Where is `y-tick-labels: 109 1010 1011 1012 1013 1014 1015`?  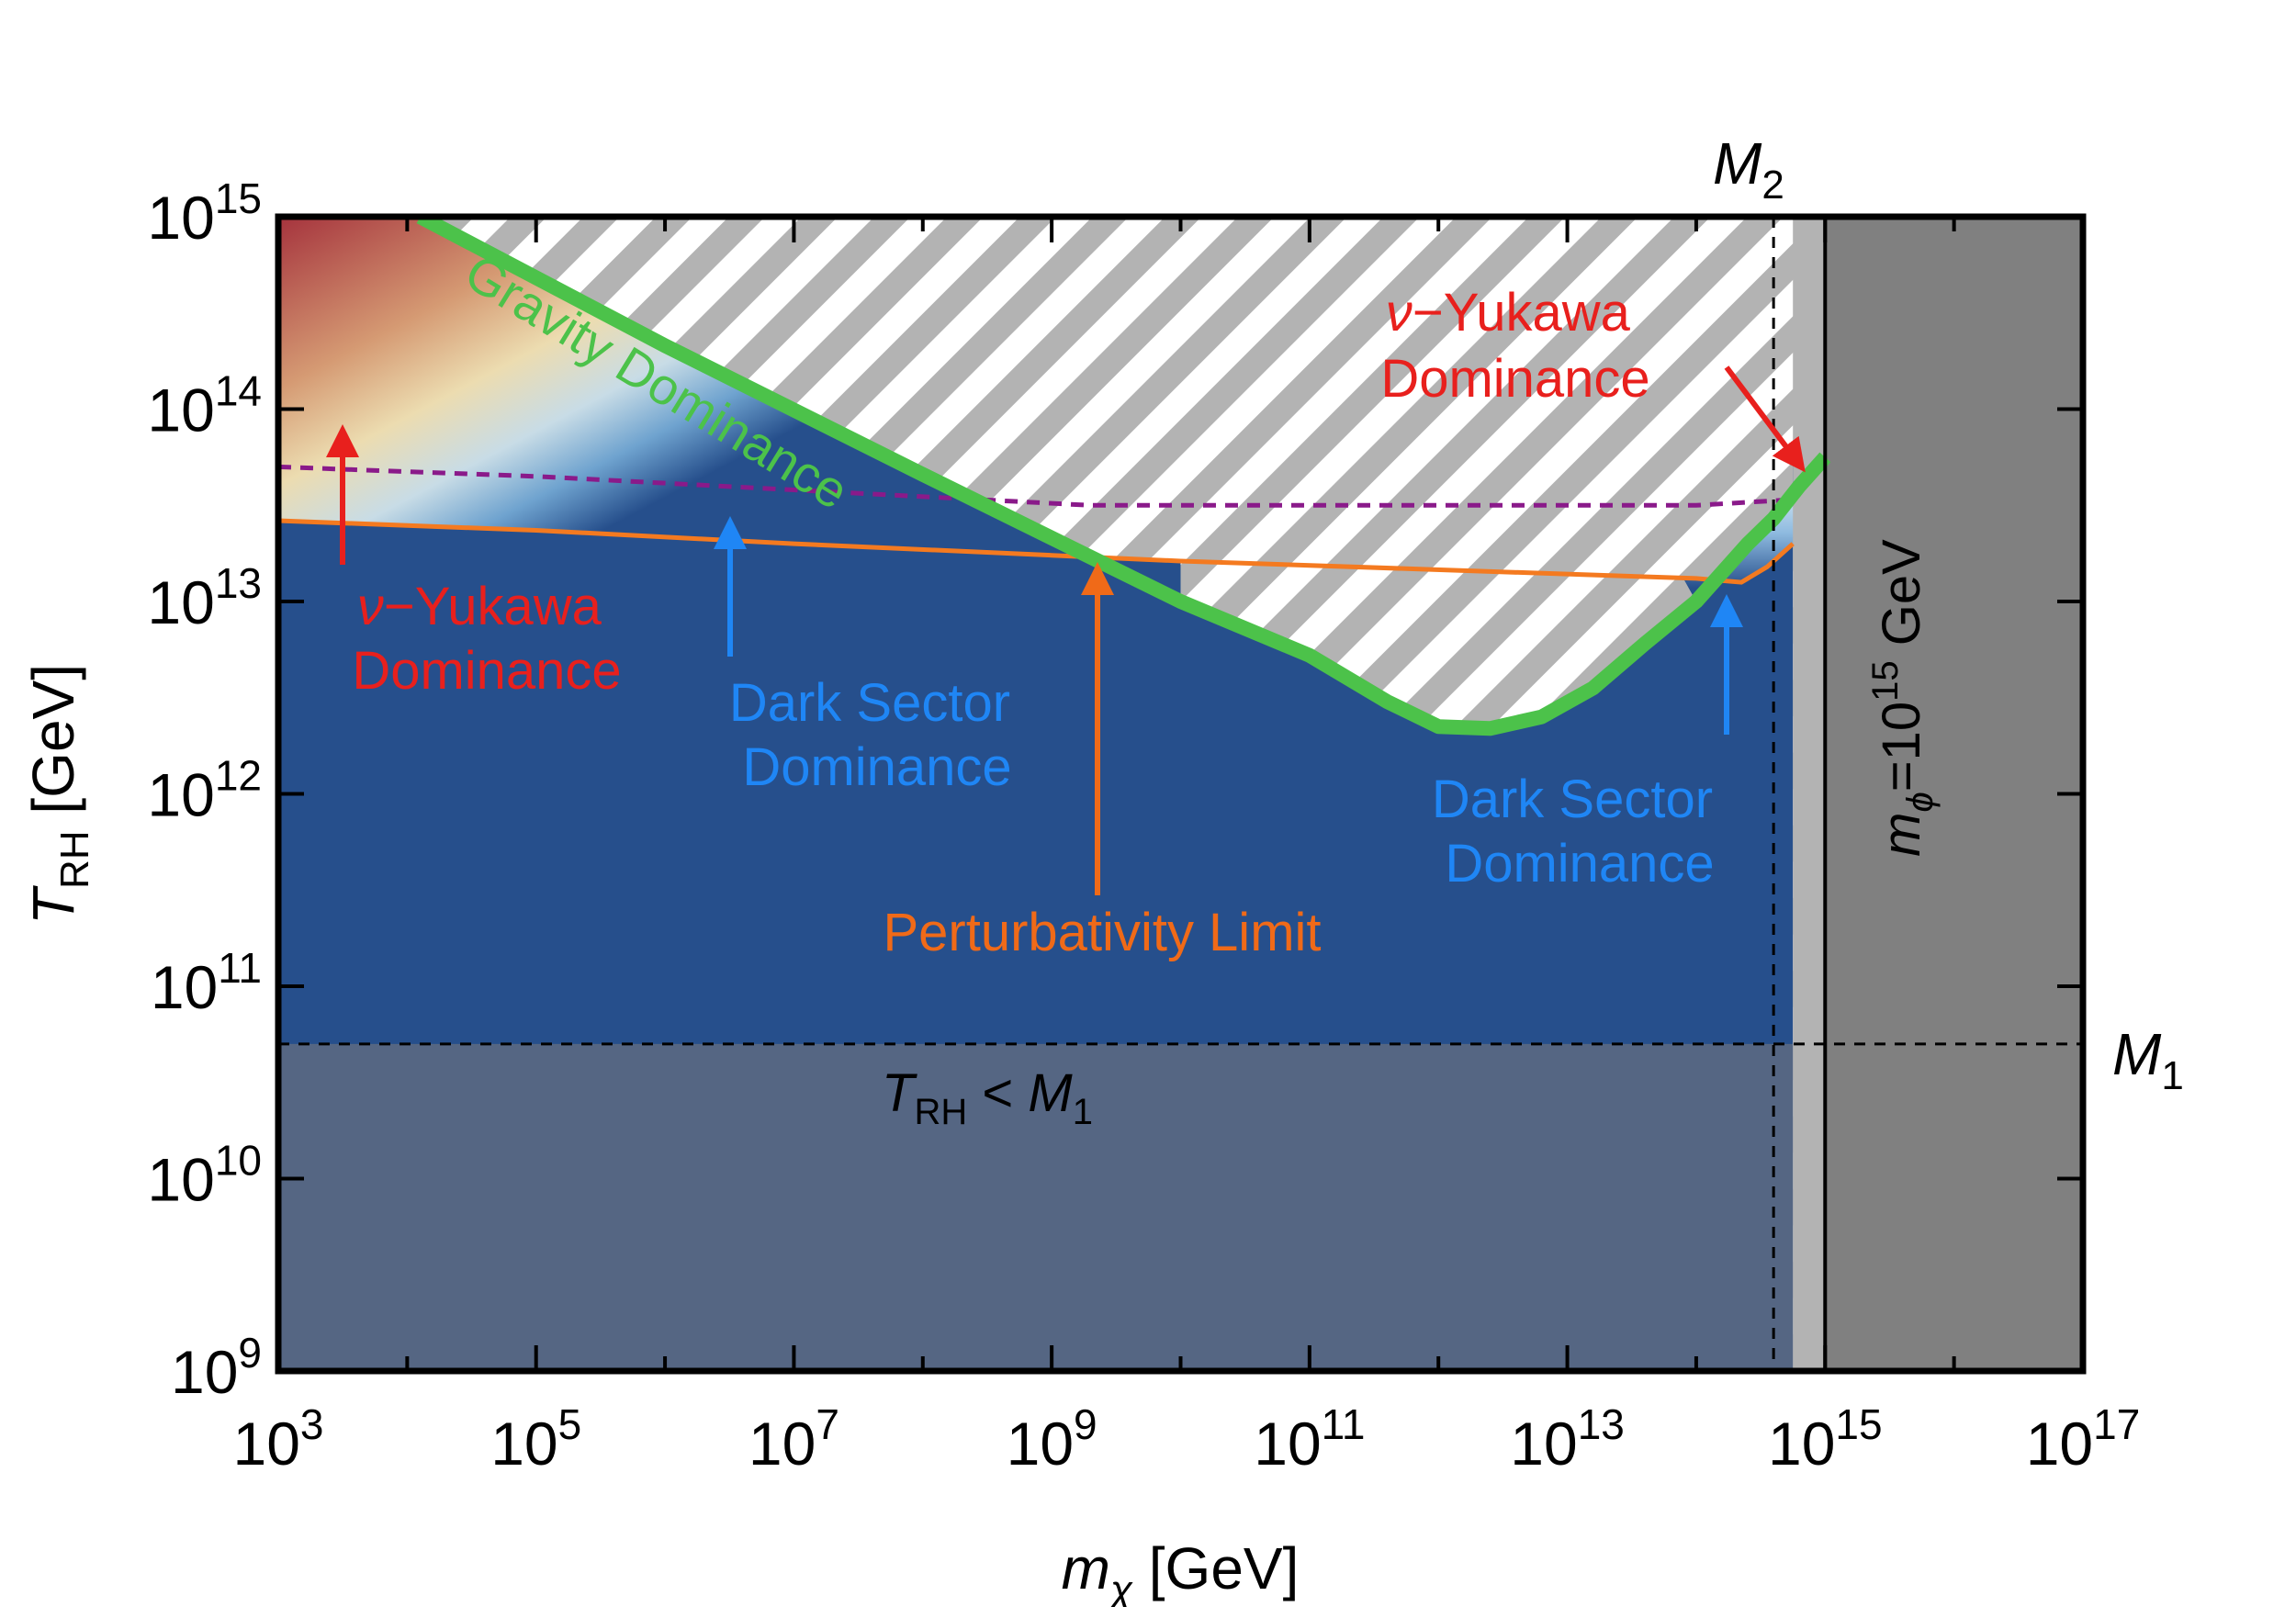 y-tick-labels: 109 1010 1011 1012 1013 1014 1015 is located at coordinates (204, 790).